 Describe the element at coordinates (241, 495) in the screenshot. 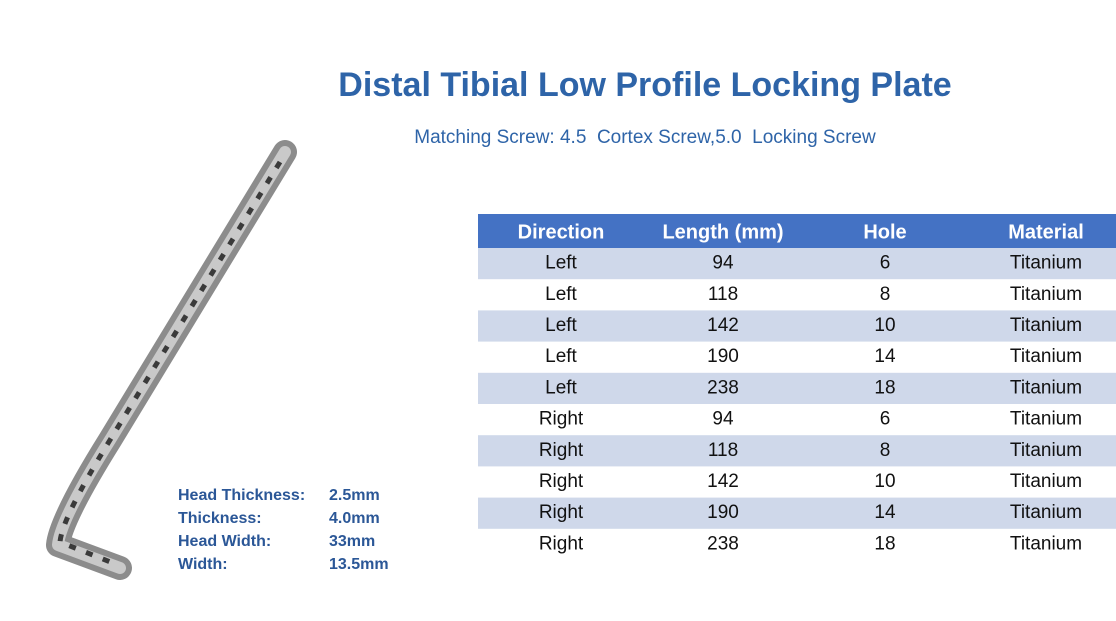

I see `spec-label: Head Thickness:` at that location.